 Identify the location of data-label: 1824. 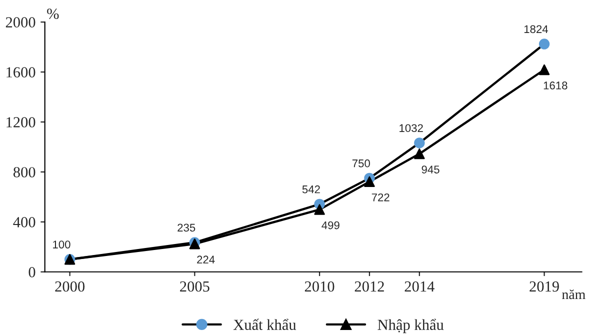
(536, 29).